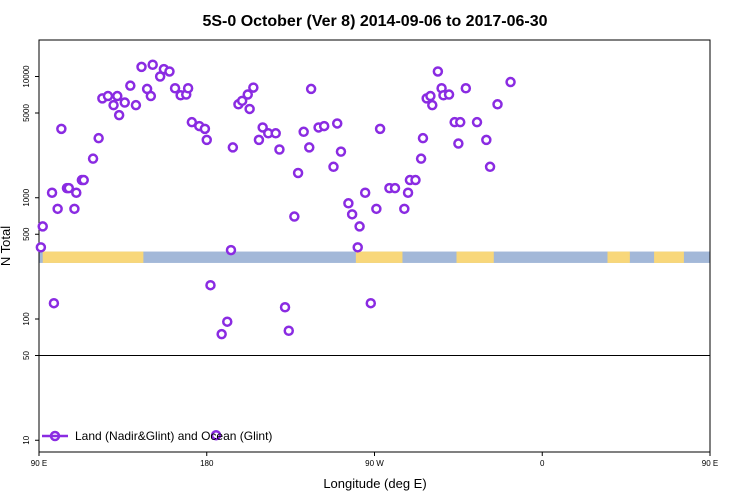 Image resolution: width=750 pixels, height=500 pixels. Describe the element at coordinates (26, 197) in the screenshot. I see `y-tick-label: 1000` at that location.